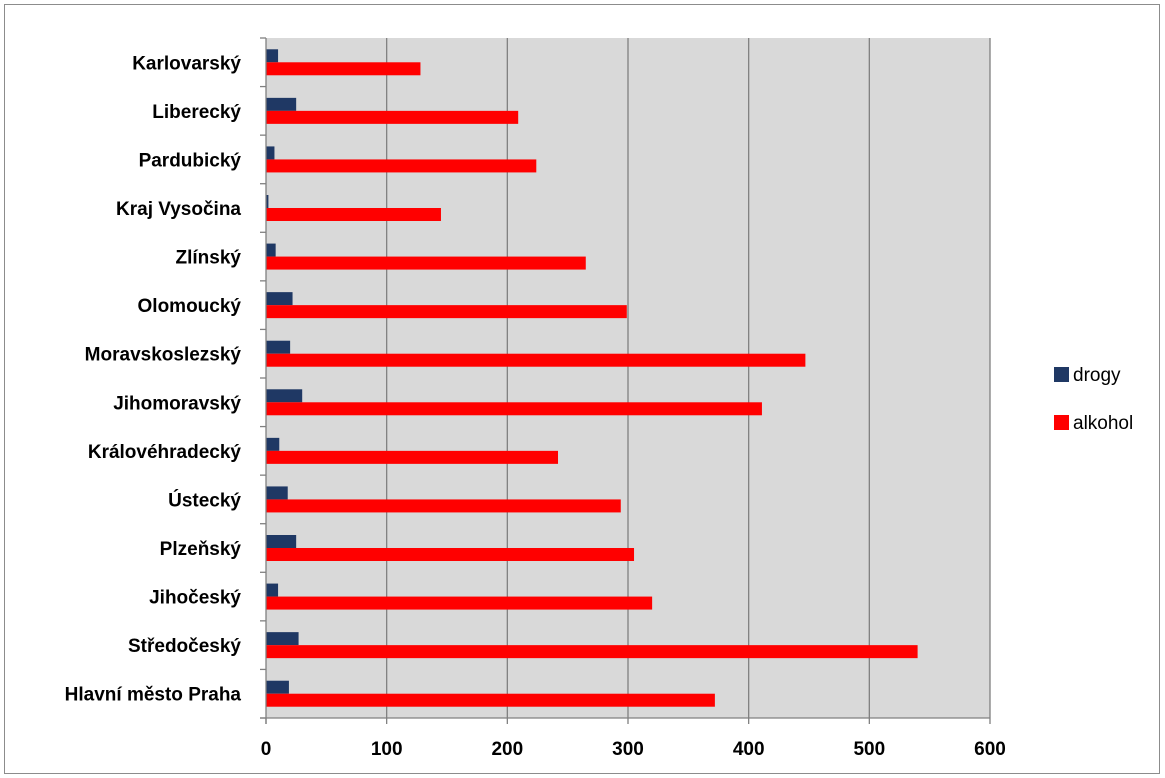 The height and width of the screenshot is (778, 1165). I want to click on category-label: Středočeský, so click(184, 646).